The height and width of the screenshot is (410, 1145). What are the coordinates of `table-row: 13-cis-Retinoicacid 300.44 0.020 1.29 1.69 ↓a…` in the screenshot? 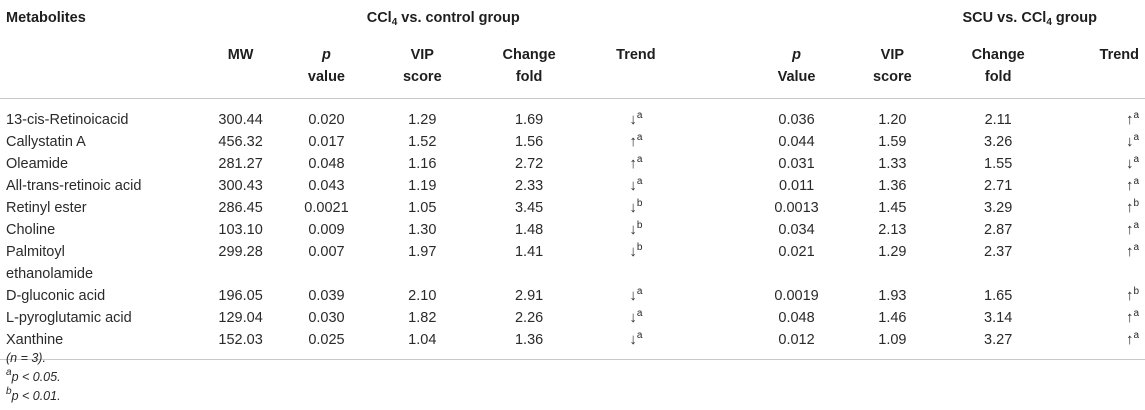 It's located at (572, 115).